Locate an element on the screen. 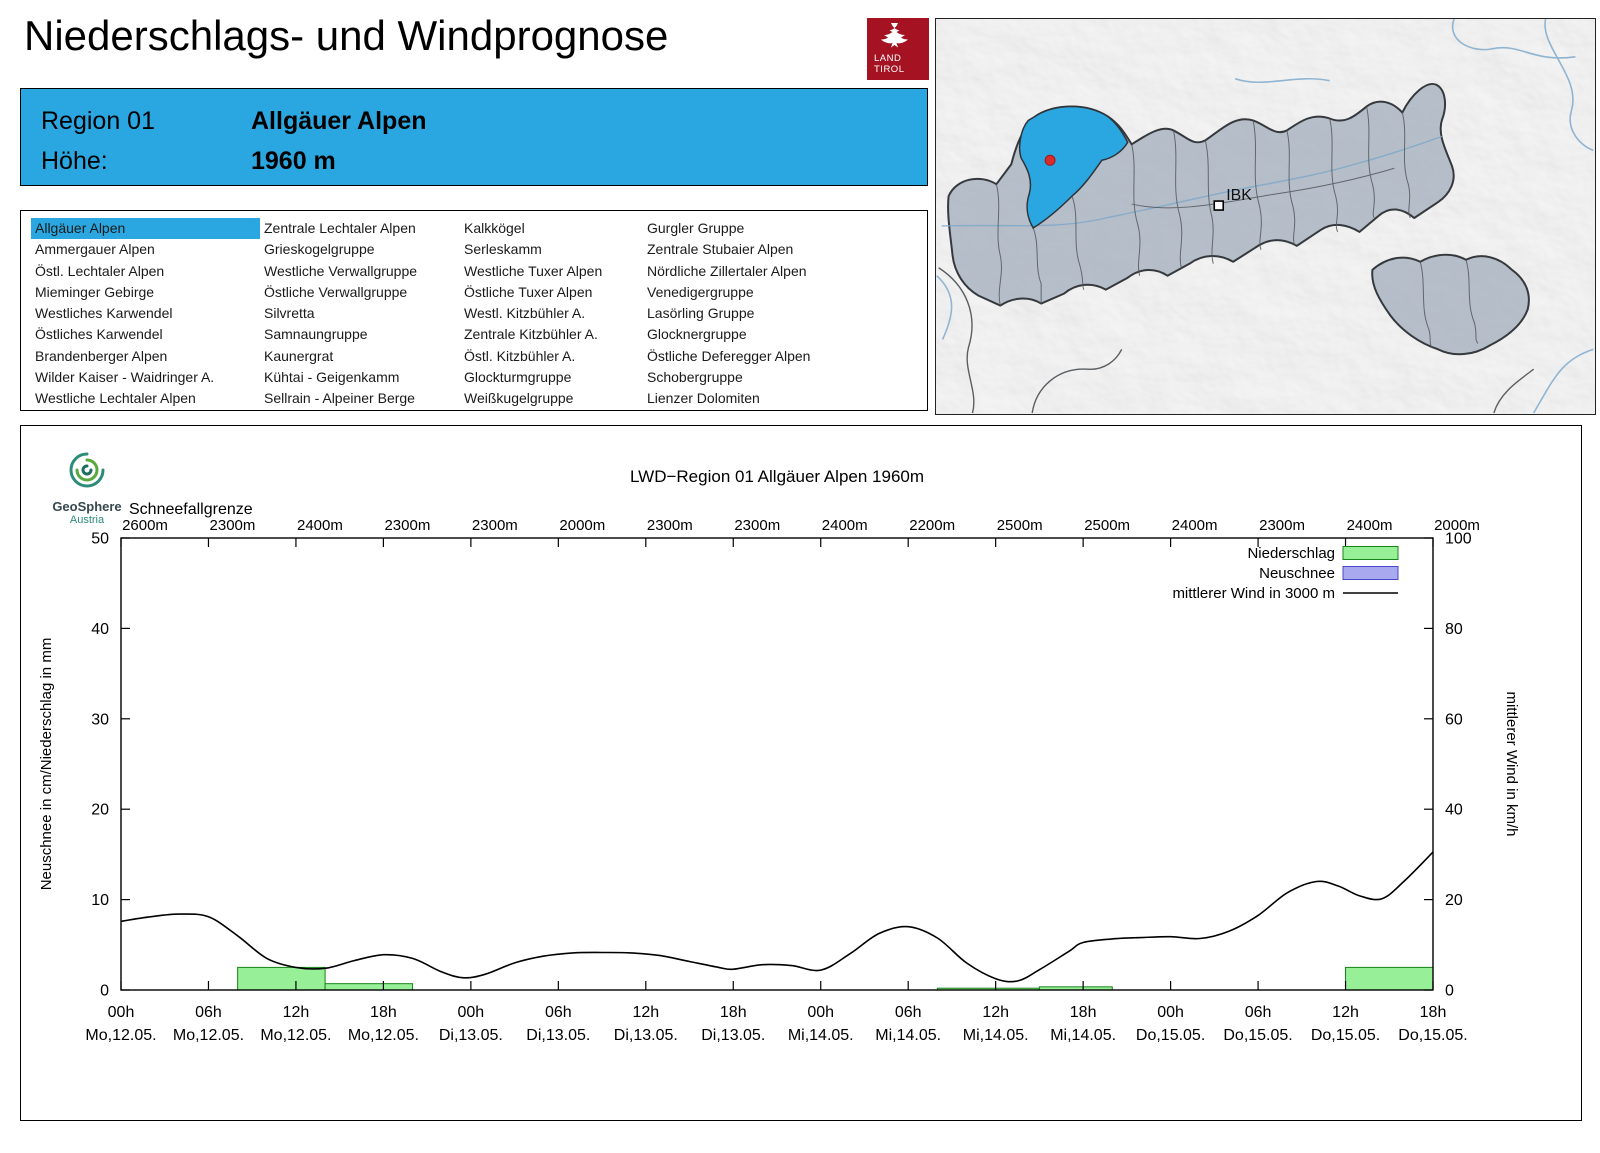 This screenshot has height=1153, width=1600. region-list-item: Mieminger Gebirge is located at coordinates (95, 291).